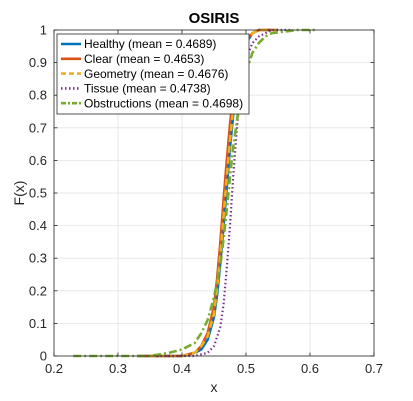 The image size is (413, 401). What do you see at coordinates (144, 59) in the screenshot?
I see `legend-label: Clear (mean = 0.4653)` at bounding box center [144, 59].